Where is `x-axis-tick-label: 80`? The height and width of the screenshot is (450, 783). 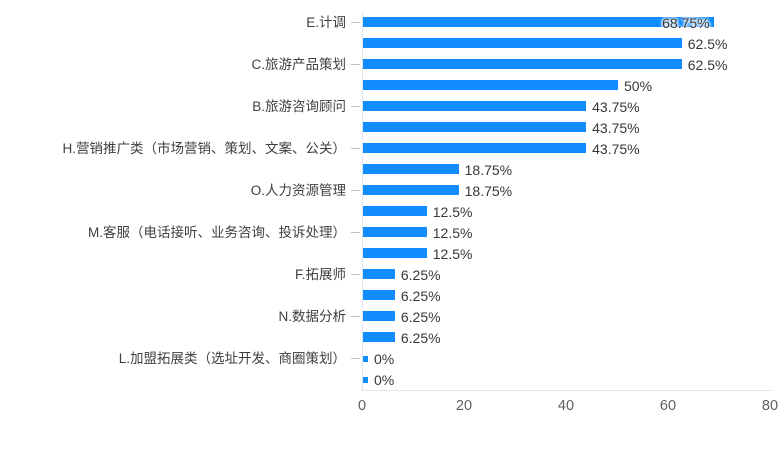
x-axis-tick-label: 80 is located at coordinates (770, 406).